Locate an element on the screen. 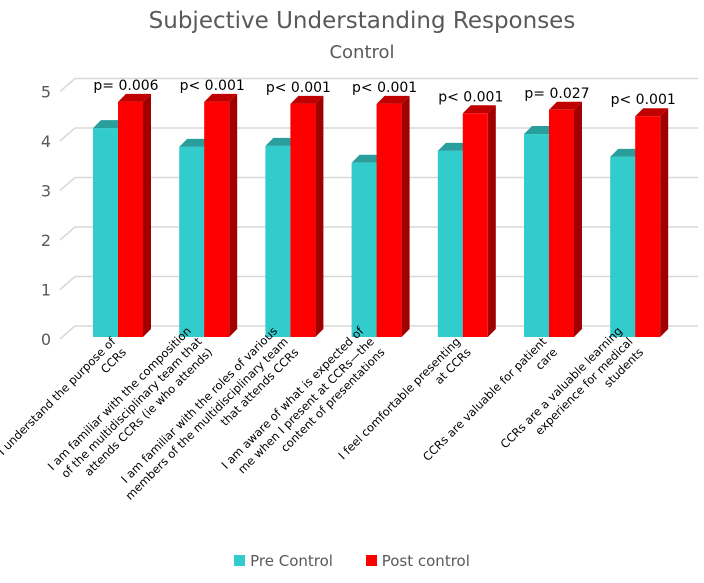  y-tick-label: 0 is located at coordinates (46, 339).